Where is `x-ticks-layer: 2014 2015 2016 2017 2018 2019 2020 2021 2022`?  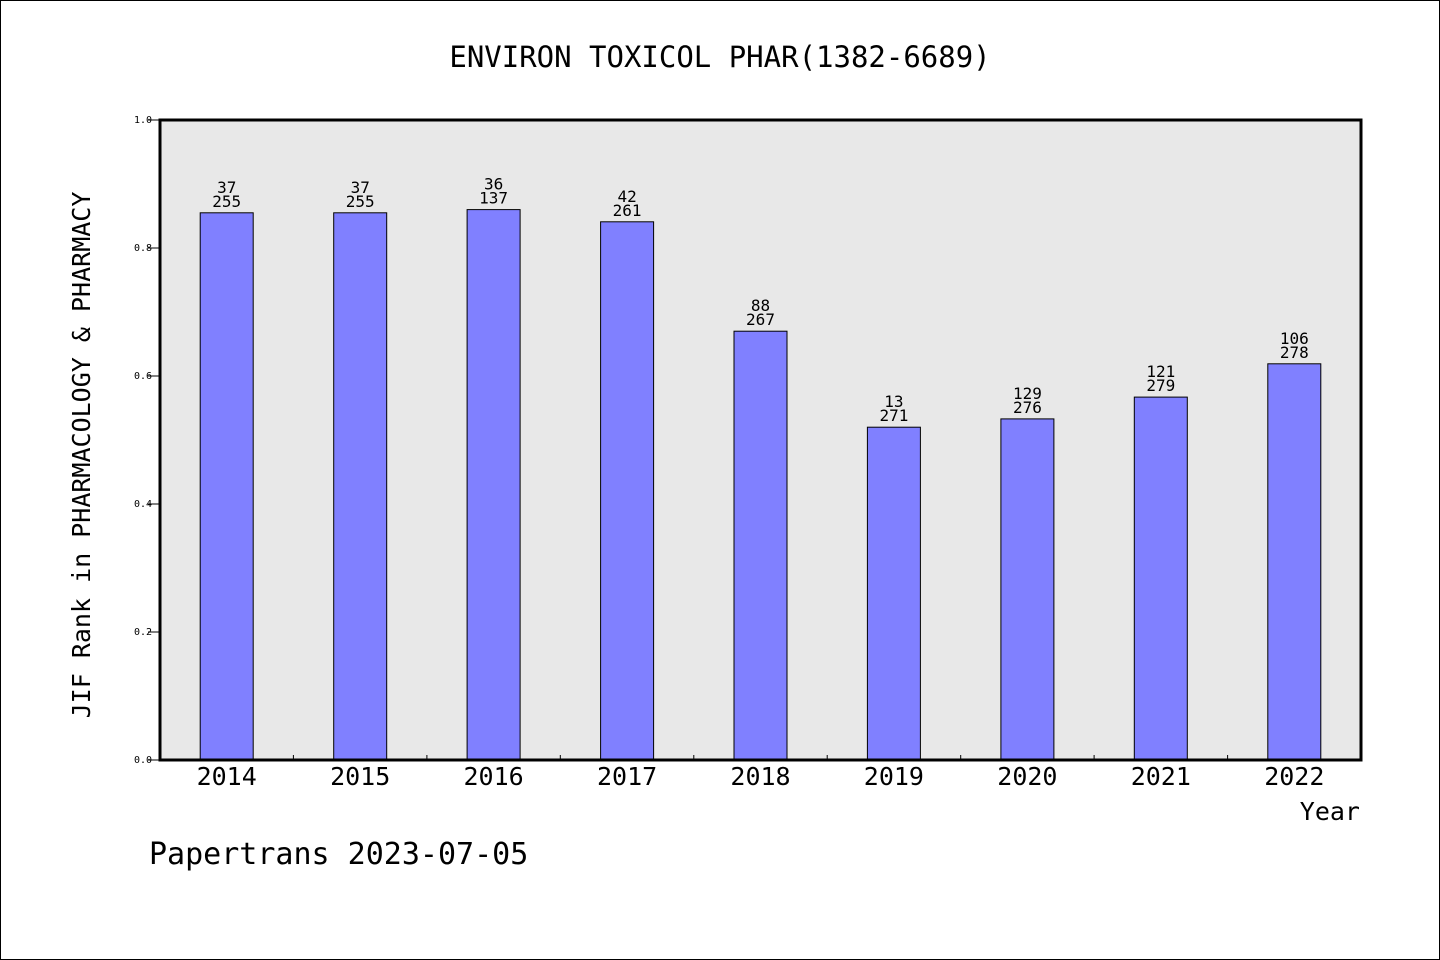 x-ticks-layer: 2014 2015 2016 2017 2018 2019 2020 2021 2022 is located at coordinates (760, 773).